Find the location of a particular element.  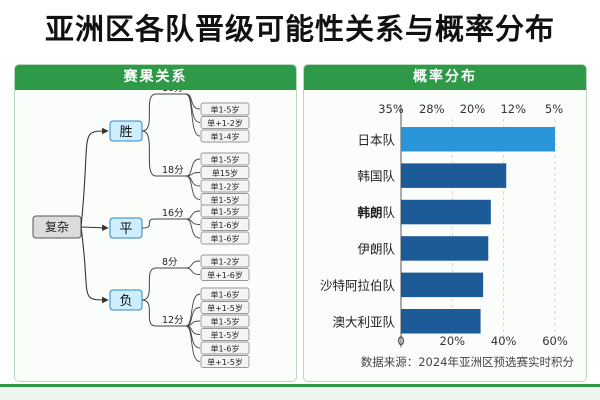

branch-node-label: 平 is located at coordinates (125, 229).